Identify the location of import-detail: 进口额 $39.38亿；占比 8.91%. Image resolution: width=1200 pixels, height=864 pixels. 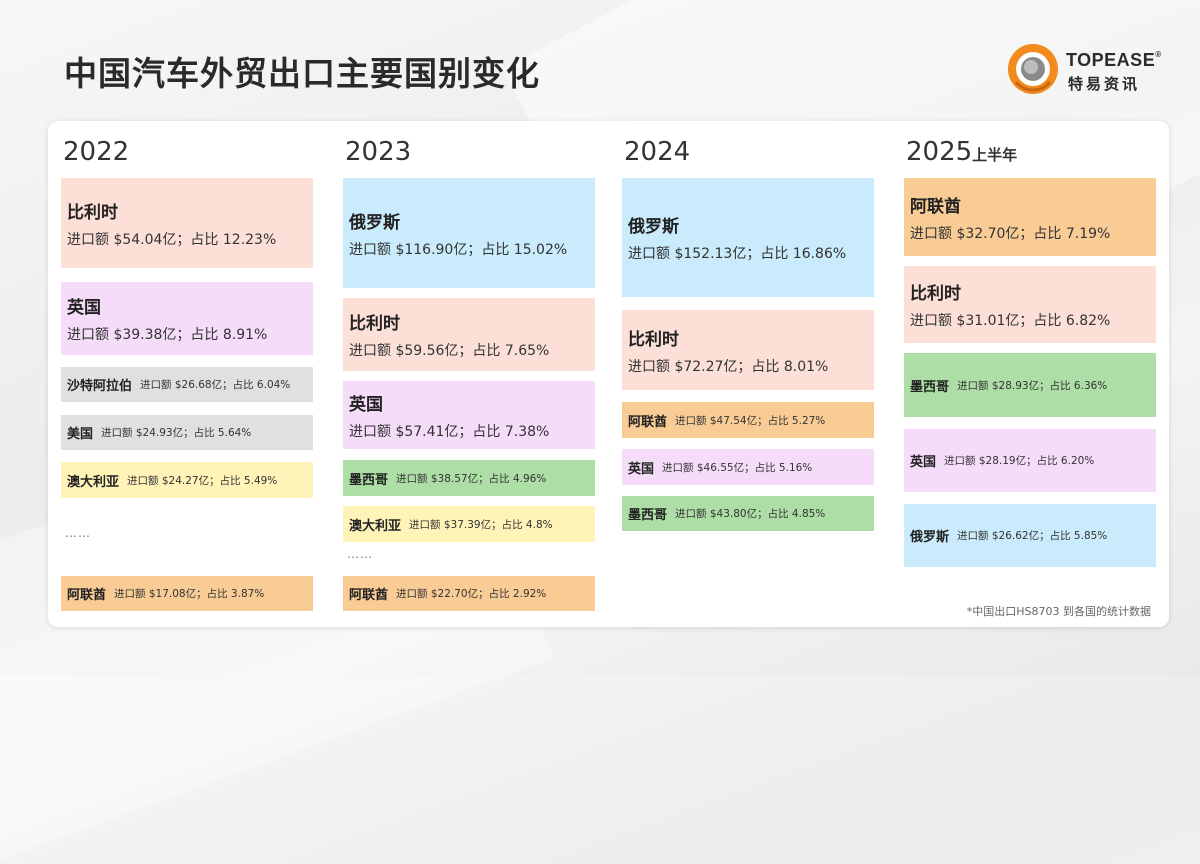
(167, 335).